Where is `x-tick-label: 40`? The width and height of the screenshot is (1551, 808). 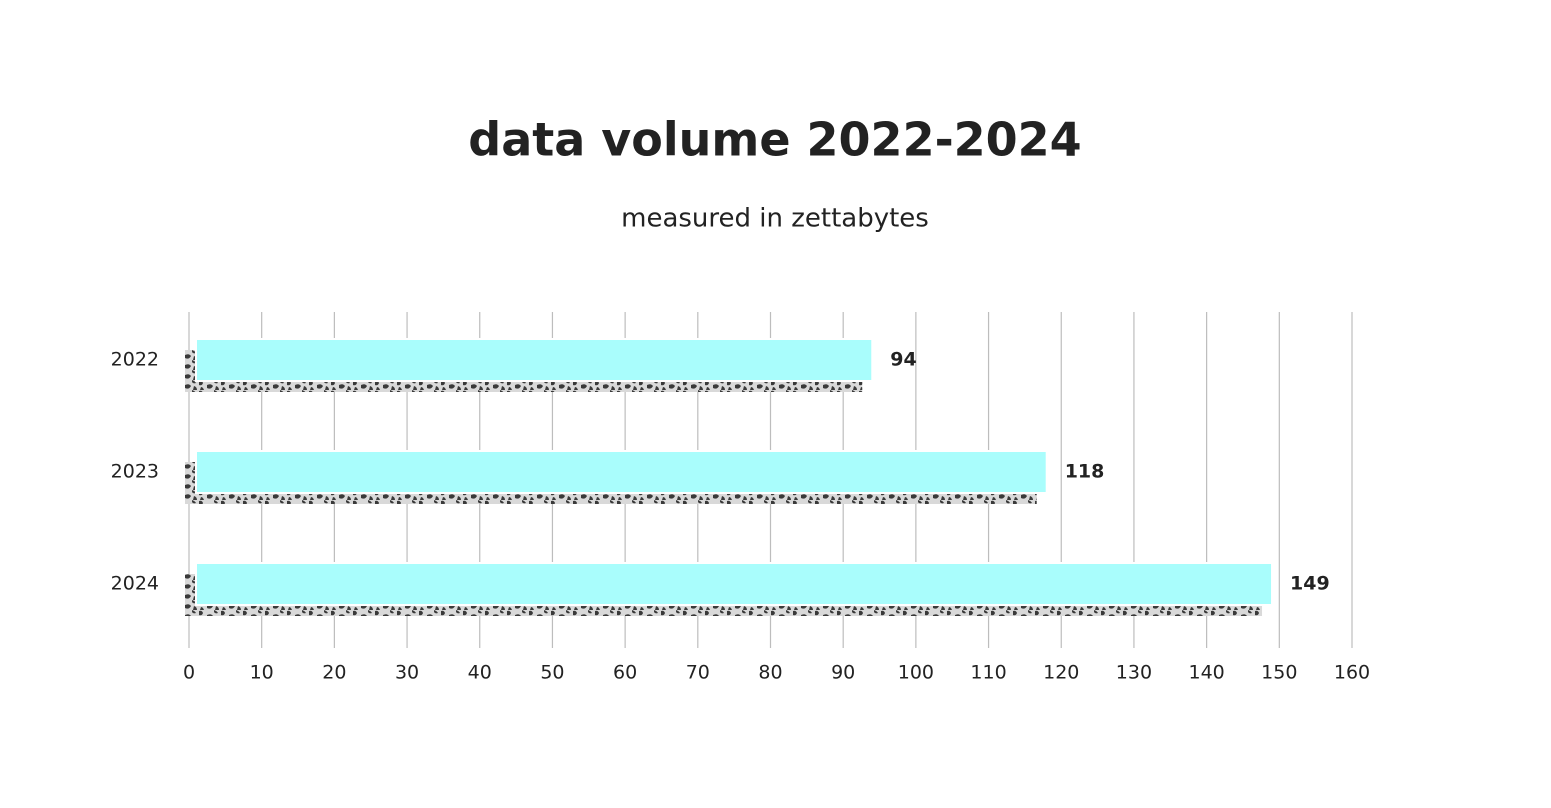
x-tick-label: 40 is located at coordinates (480, 673).